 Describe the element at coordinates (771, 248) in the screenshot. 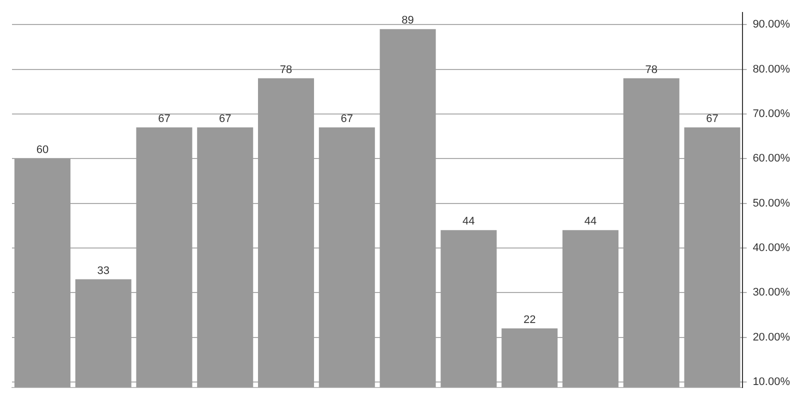

I see `y-tick-label: 40.00%` at that location.